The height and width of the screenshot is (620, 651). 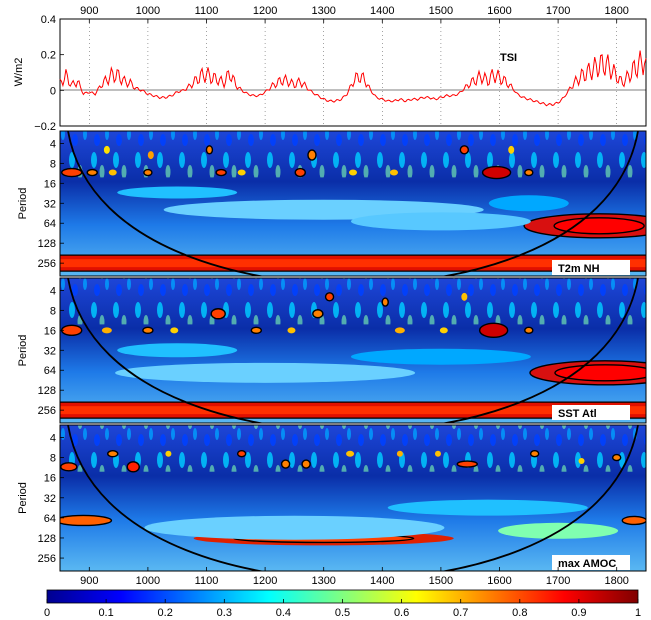 I want to click on top-xtick-label: 1600, so click(x=499, y=11).